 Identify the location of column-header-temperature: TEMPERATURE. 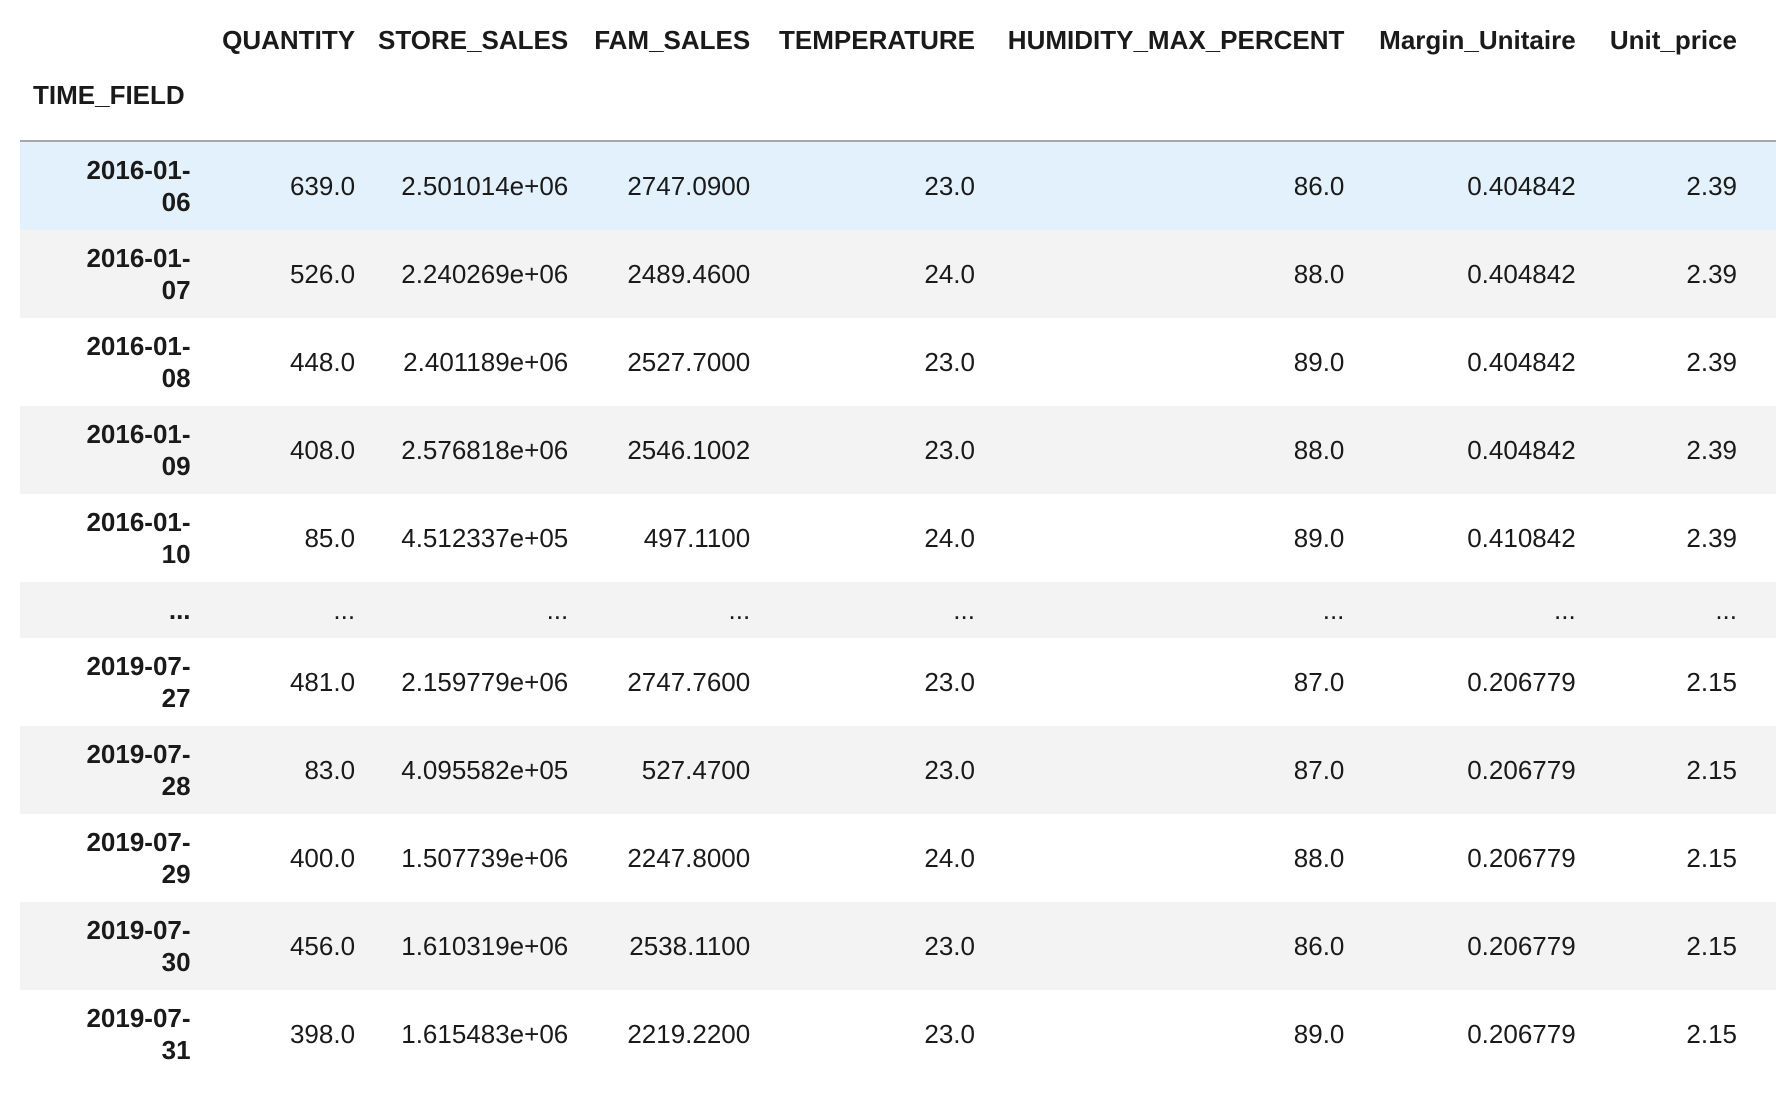
(877, 39).